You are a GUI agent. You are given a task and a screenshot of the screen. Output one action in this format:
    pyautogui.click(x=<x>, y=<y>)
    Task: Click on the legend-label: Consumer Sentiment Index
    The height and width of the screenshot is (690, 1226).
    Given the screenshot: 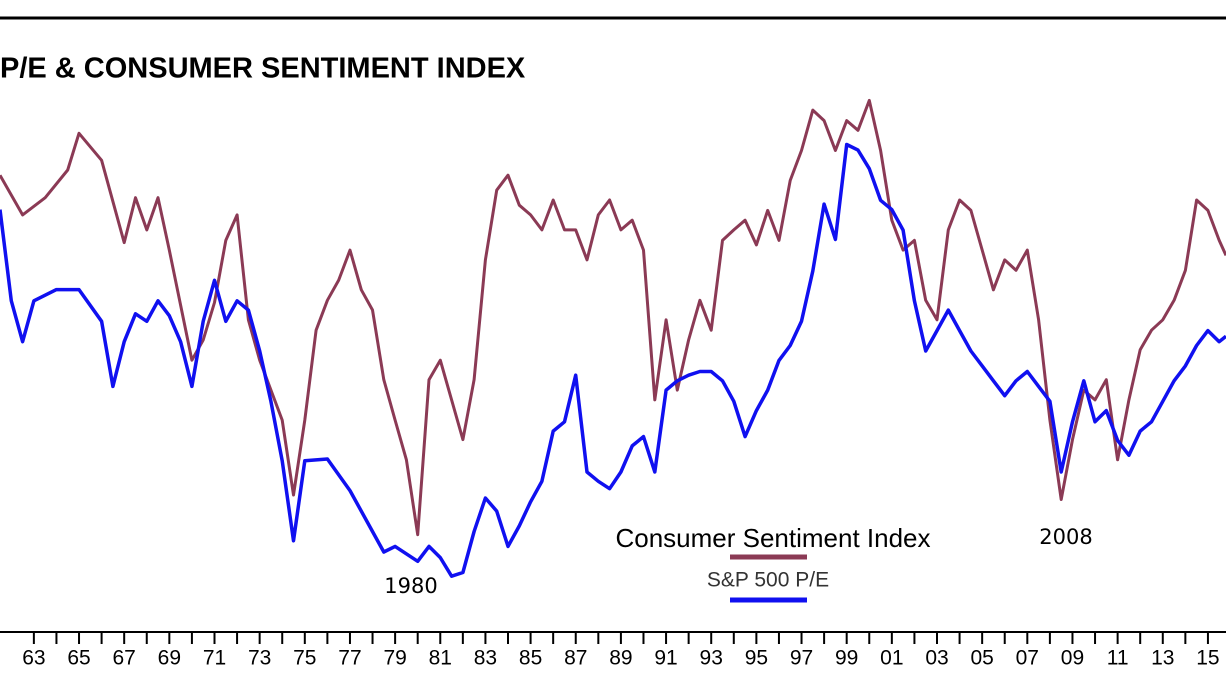 What is the action you would take?
    pyautogui.click(x=772, y=538)
    